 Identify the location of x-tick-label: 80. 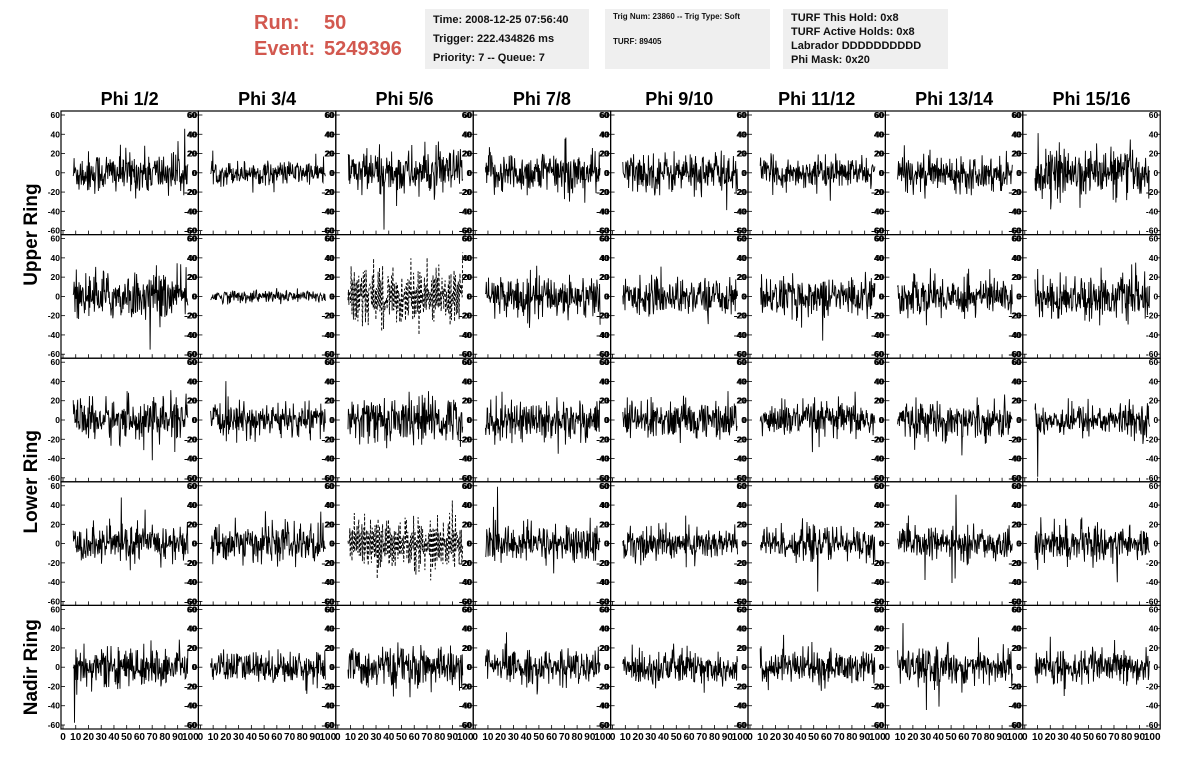
(165, 737).